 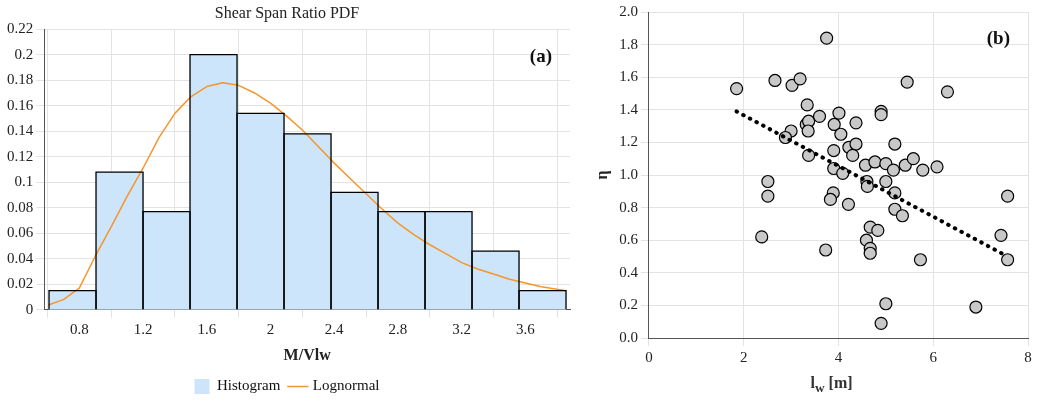 I want to click on chart-title: Shear Span Ratio PDF, so click(x=287, y=12).